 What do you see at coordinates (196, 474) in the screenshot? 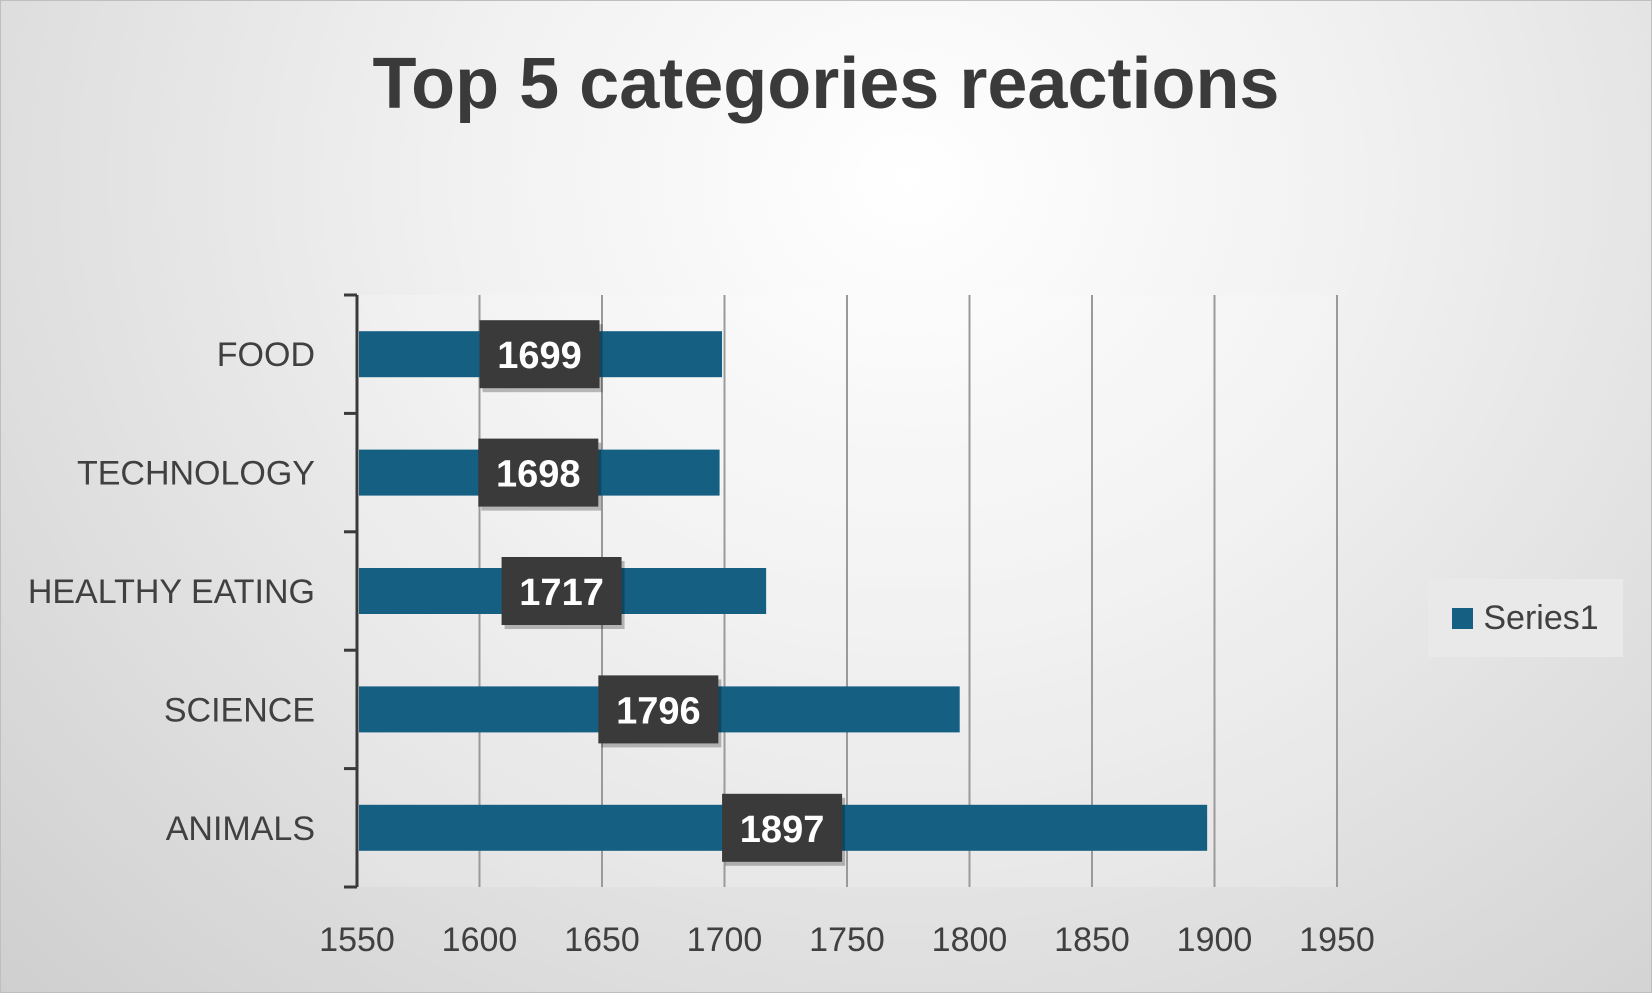
I see `category-label-technology: TECHNOLOGY` at bounding box center [196, 474].